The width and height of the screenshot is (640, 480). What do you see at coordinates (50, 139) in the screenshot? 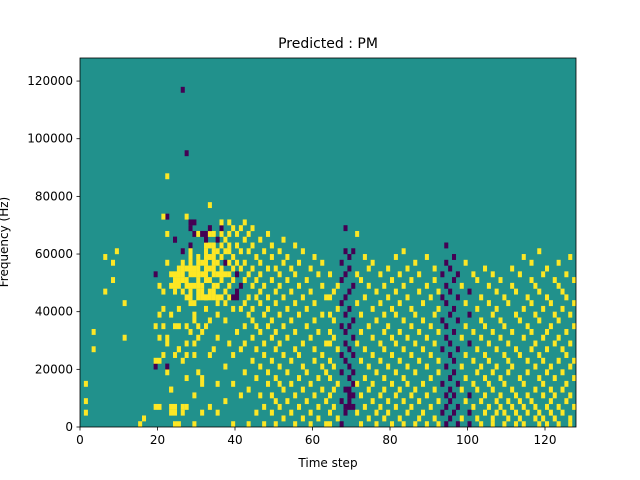
I see `y-tick-label: 100000` at bounding box center [50, 139].